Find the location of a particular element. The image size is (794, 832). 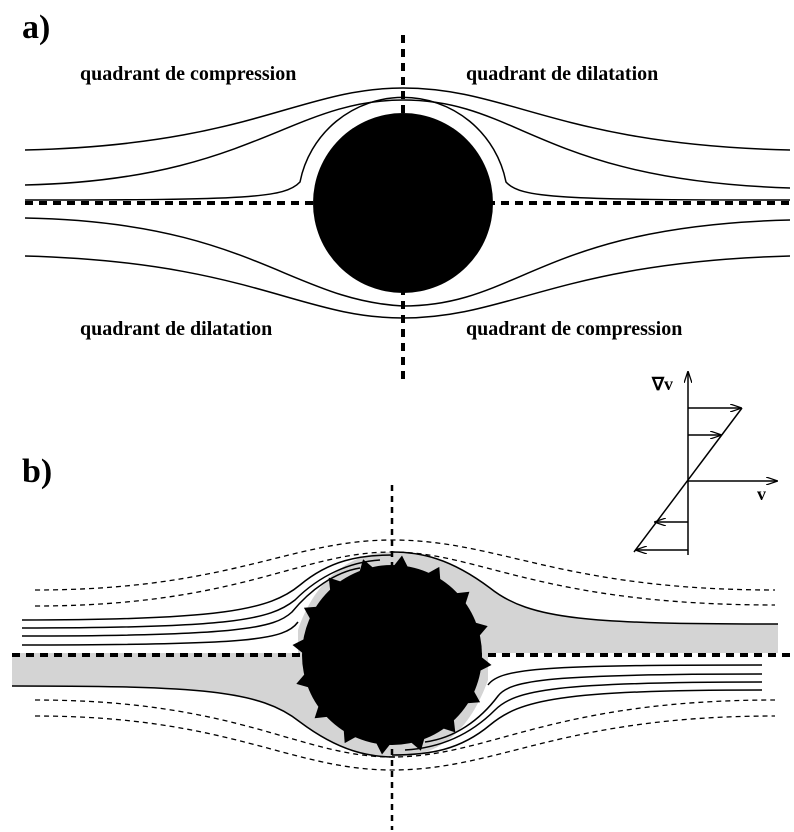

velocity-label: v is located at coordinates (761, 494).